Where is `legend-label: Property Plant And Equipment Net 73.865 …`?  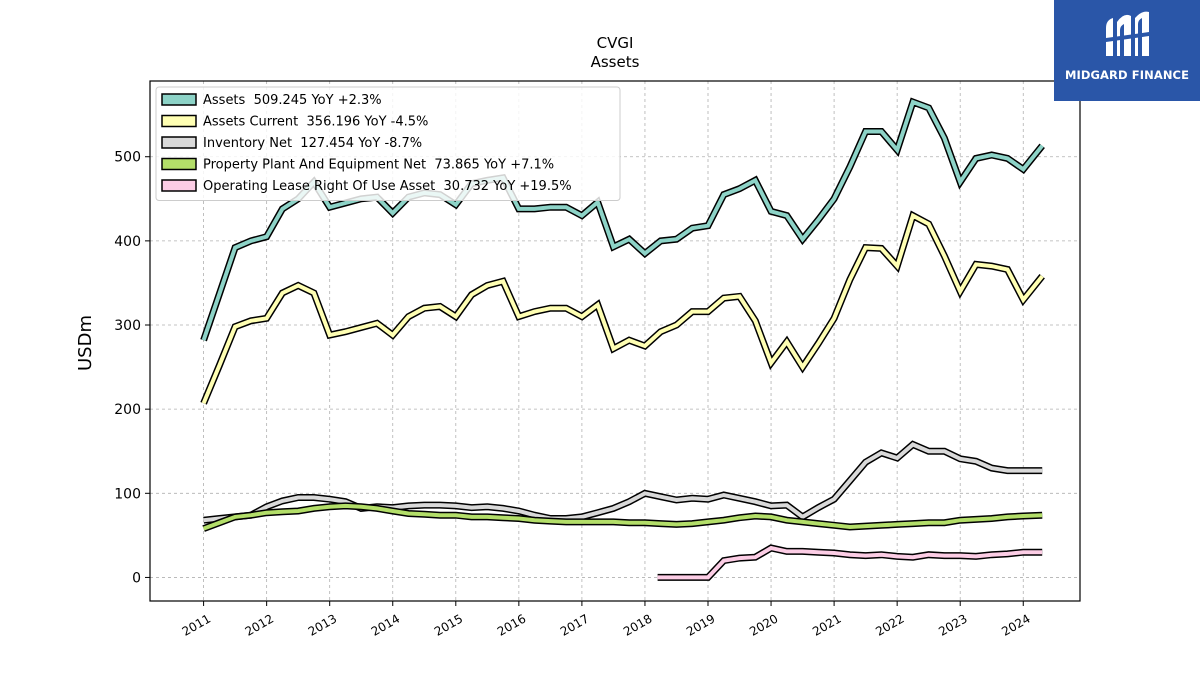
legend-label: Property Plant And Equipment Net 73.865 … is located at coordinates (378, 165).